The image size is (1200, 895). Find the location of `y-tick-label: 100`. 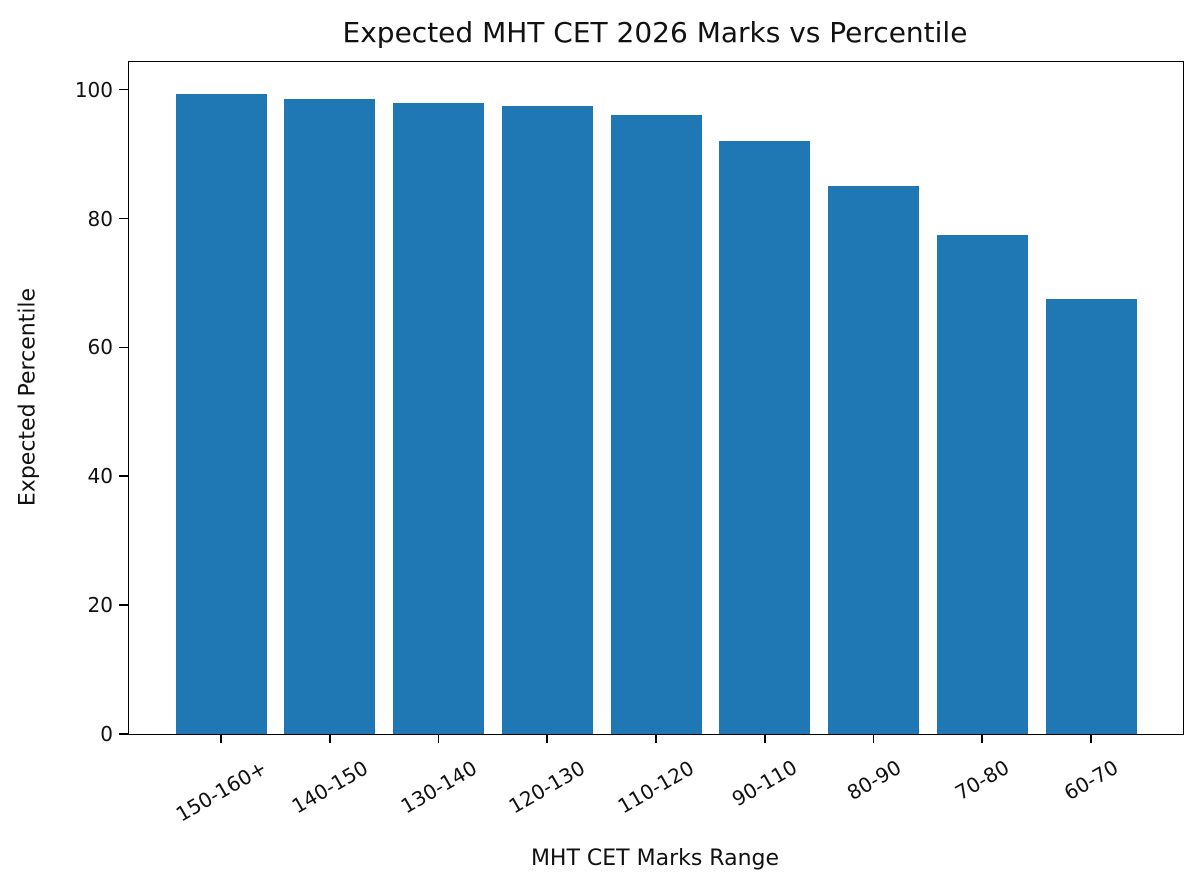

y-tick-label: 100 is located at coordinates (93, 89).